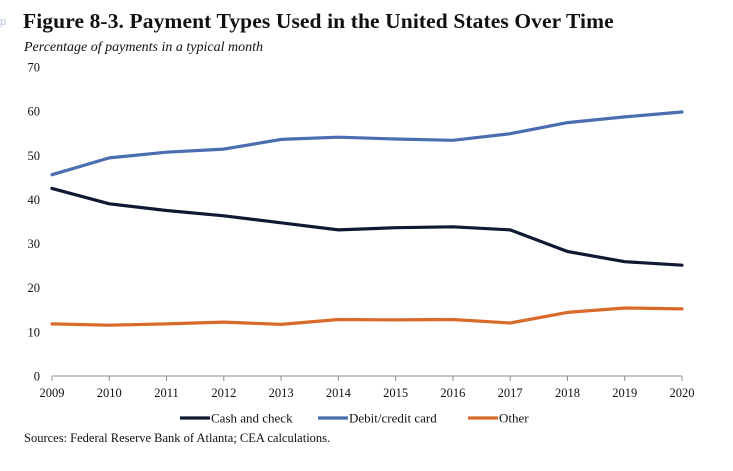 This screenshot has width=733, height=471. Describe the element at coordinates (624, 393) in the screenshot. I see `x-tick-label: 2019` at that location.